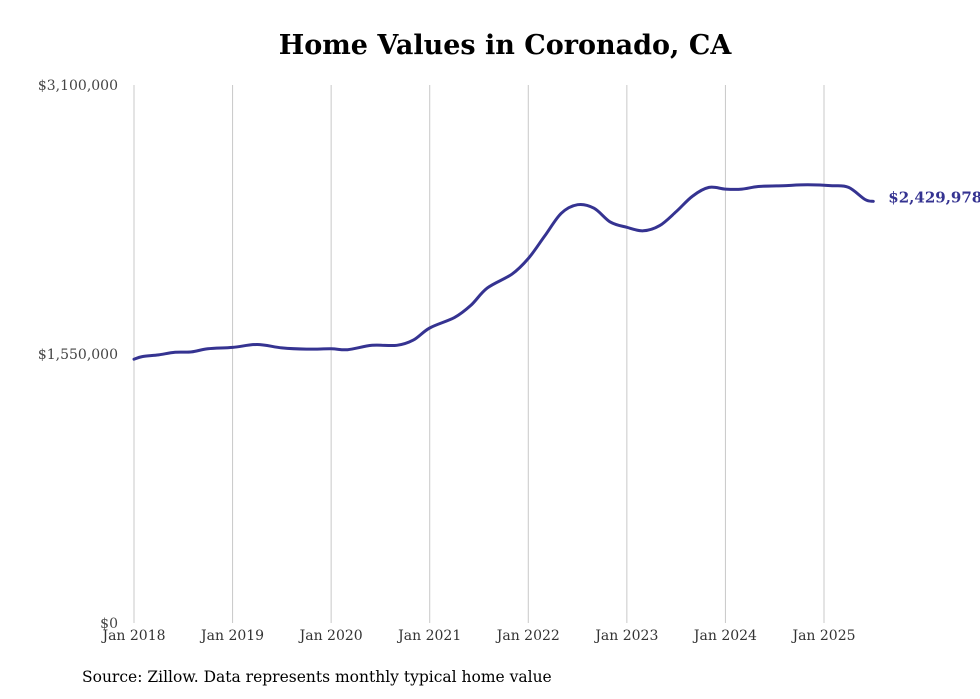 This screenshot has width=980, height=699. Describe the element at coordinates (527, 636) in the screenshot. I see `x-tick-label: Jan 2022` at that location.